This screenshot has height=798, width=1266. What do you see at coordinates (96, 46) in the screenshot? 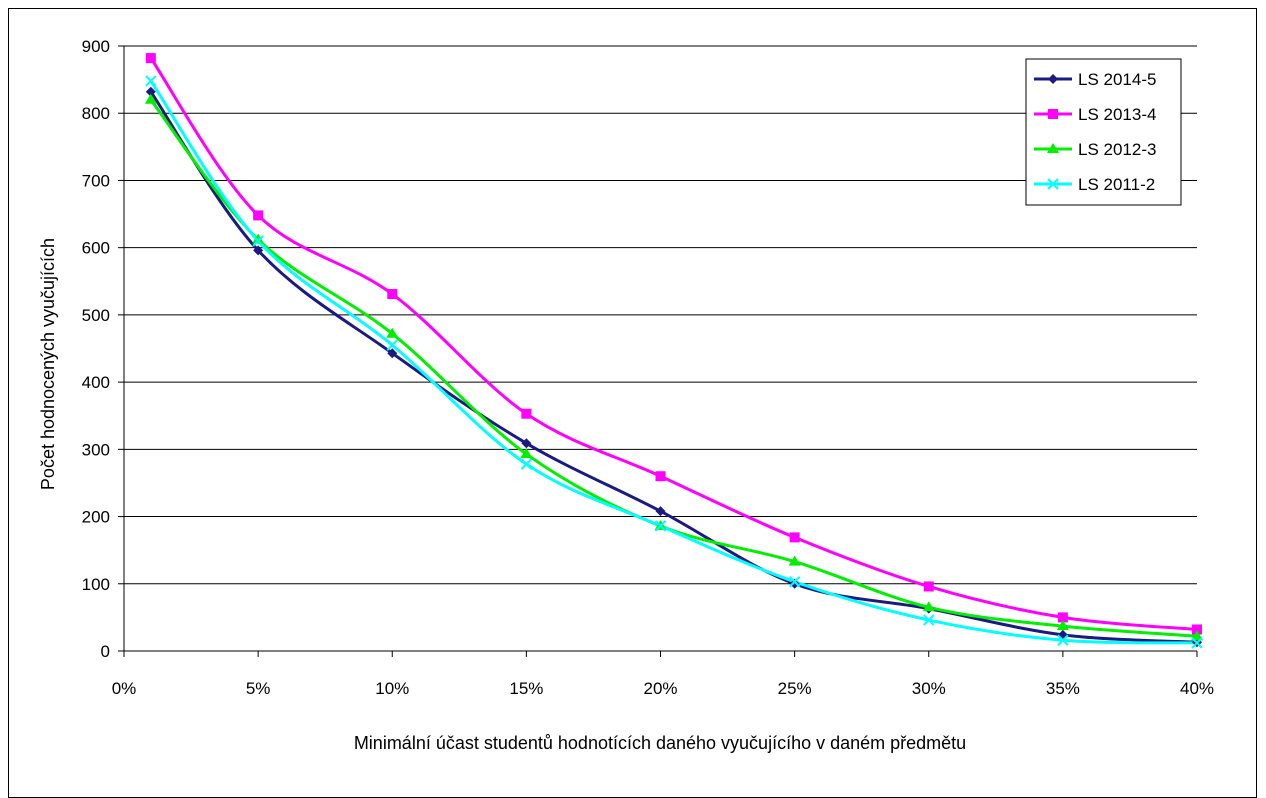
I see `y-tick-label: 900` at bounding box center [96, 46].